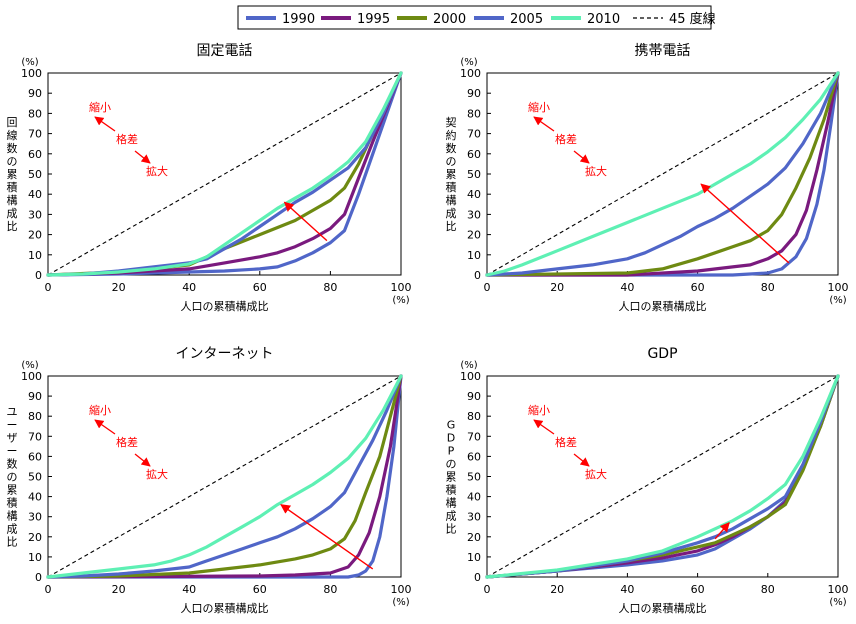 The image size is (856, 624). Describe the element at coordinates (225, 354) in the screenshot. I see `chart-title: インターネット` at that location.